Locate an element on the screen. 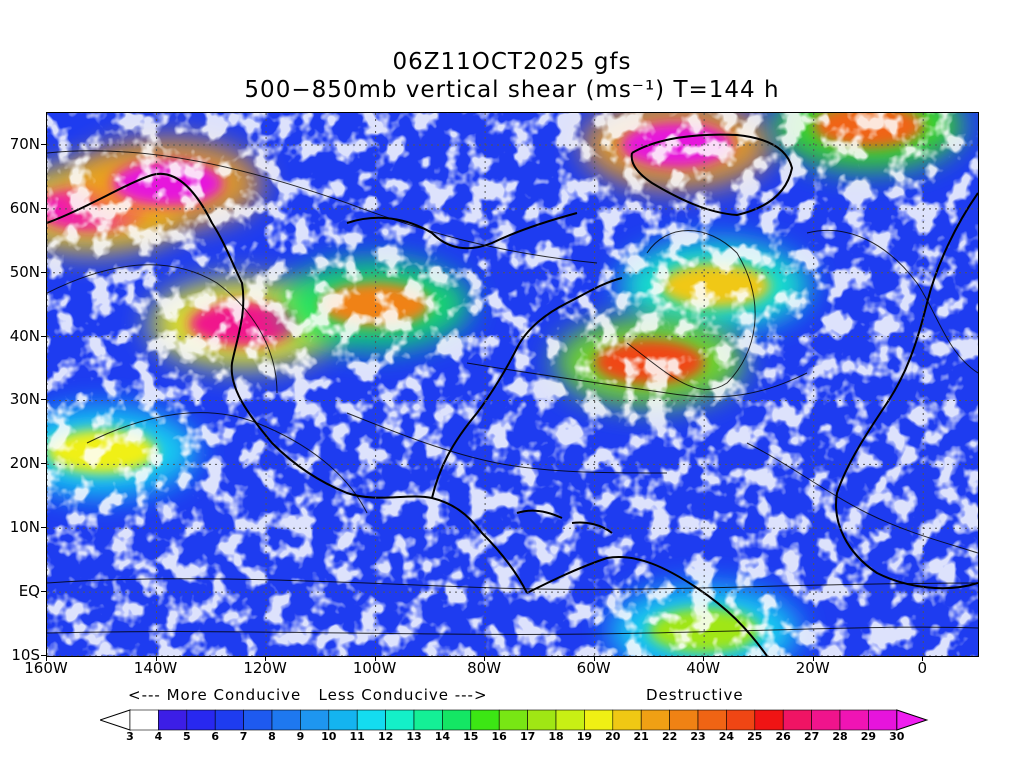  lon-tick-label: 140W is located at coordinates (155, 668).